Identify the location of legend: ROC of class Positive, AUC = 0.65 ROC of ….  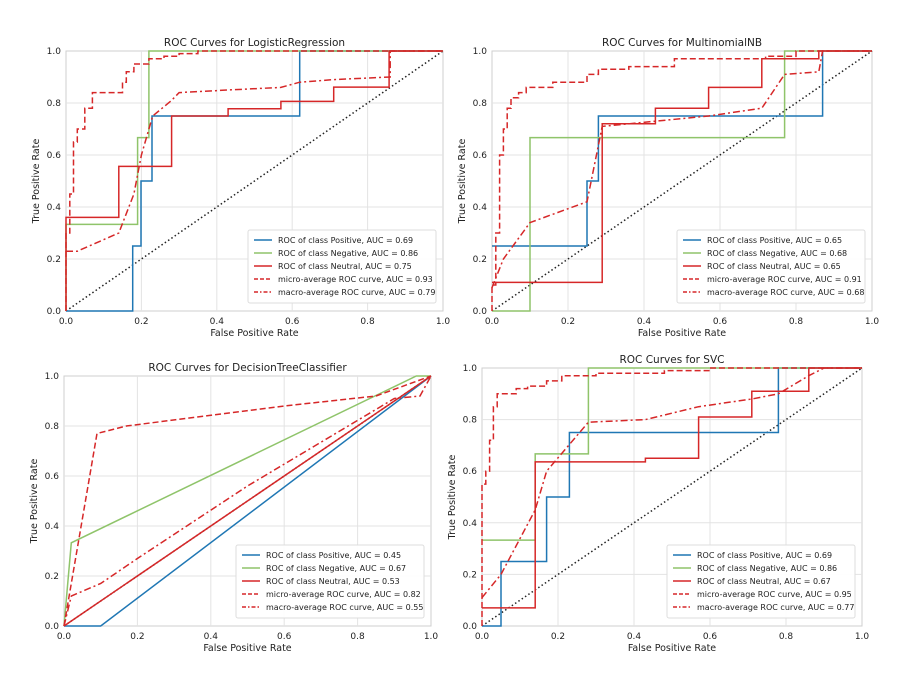
(771, 266).